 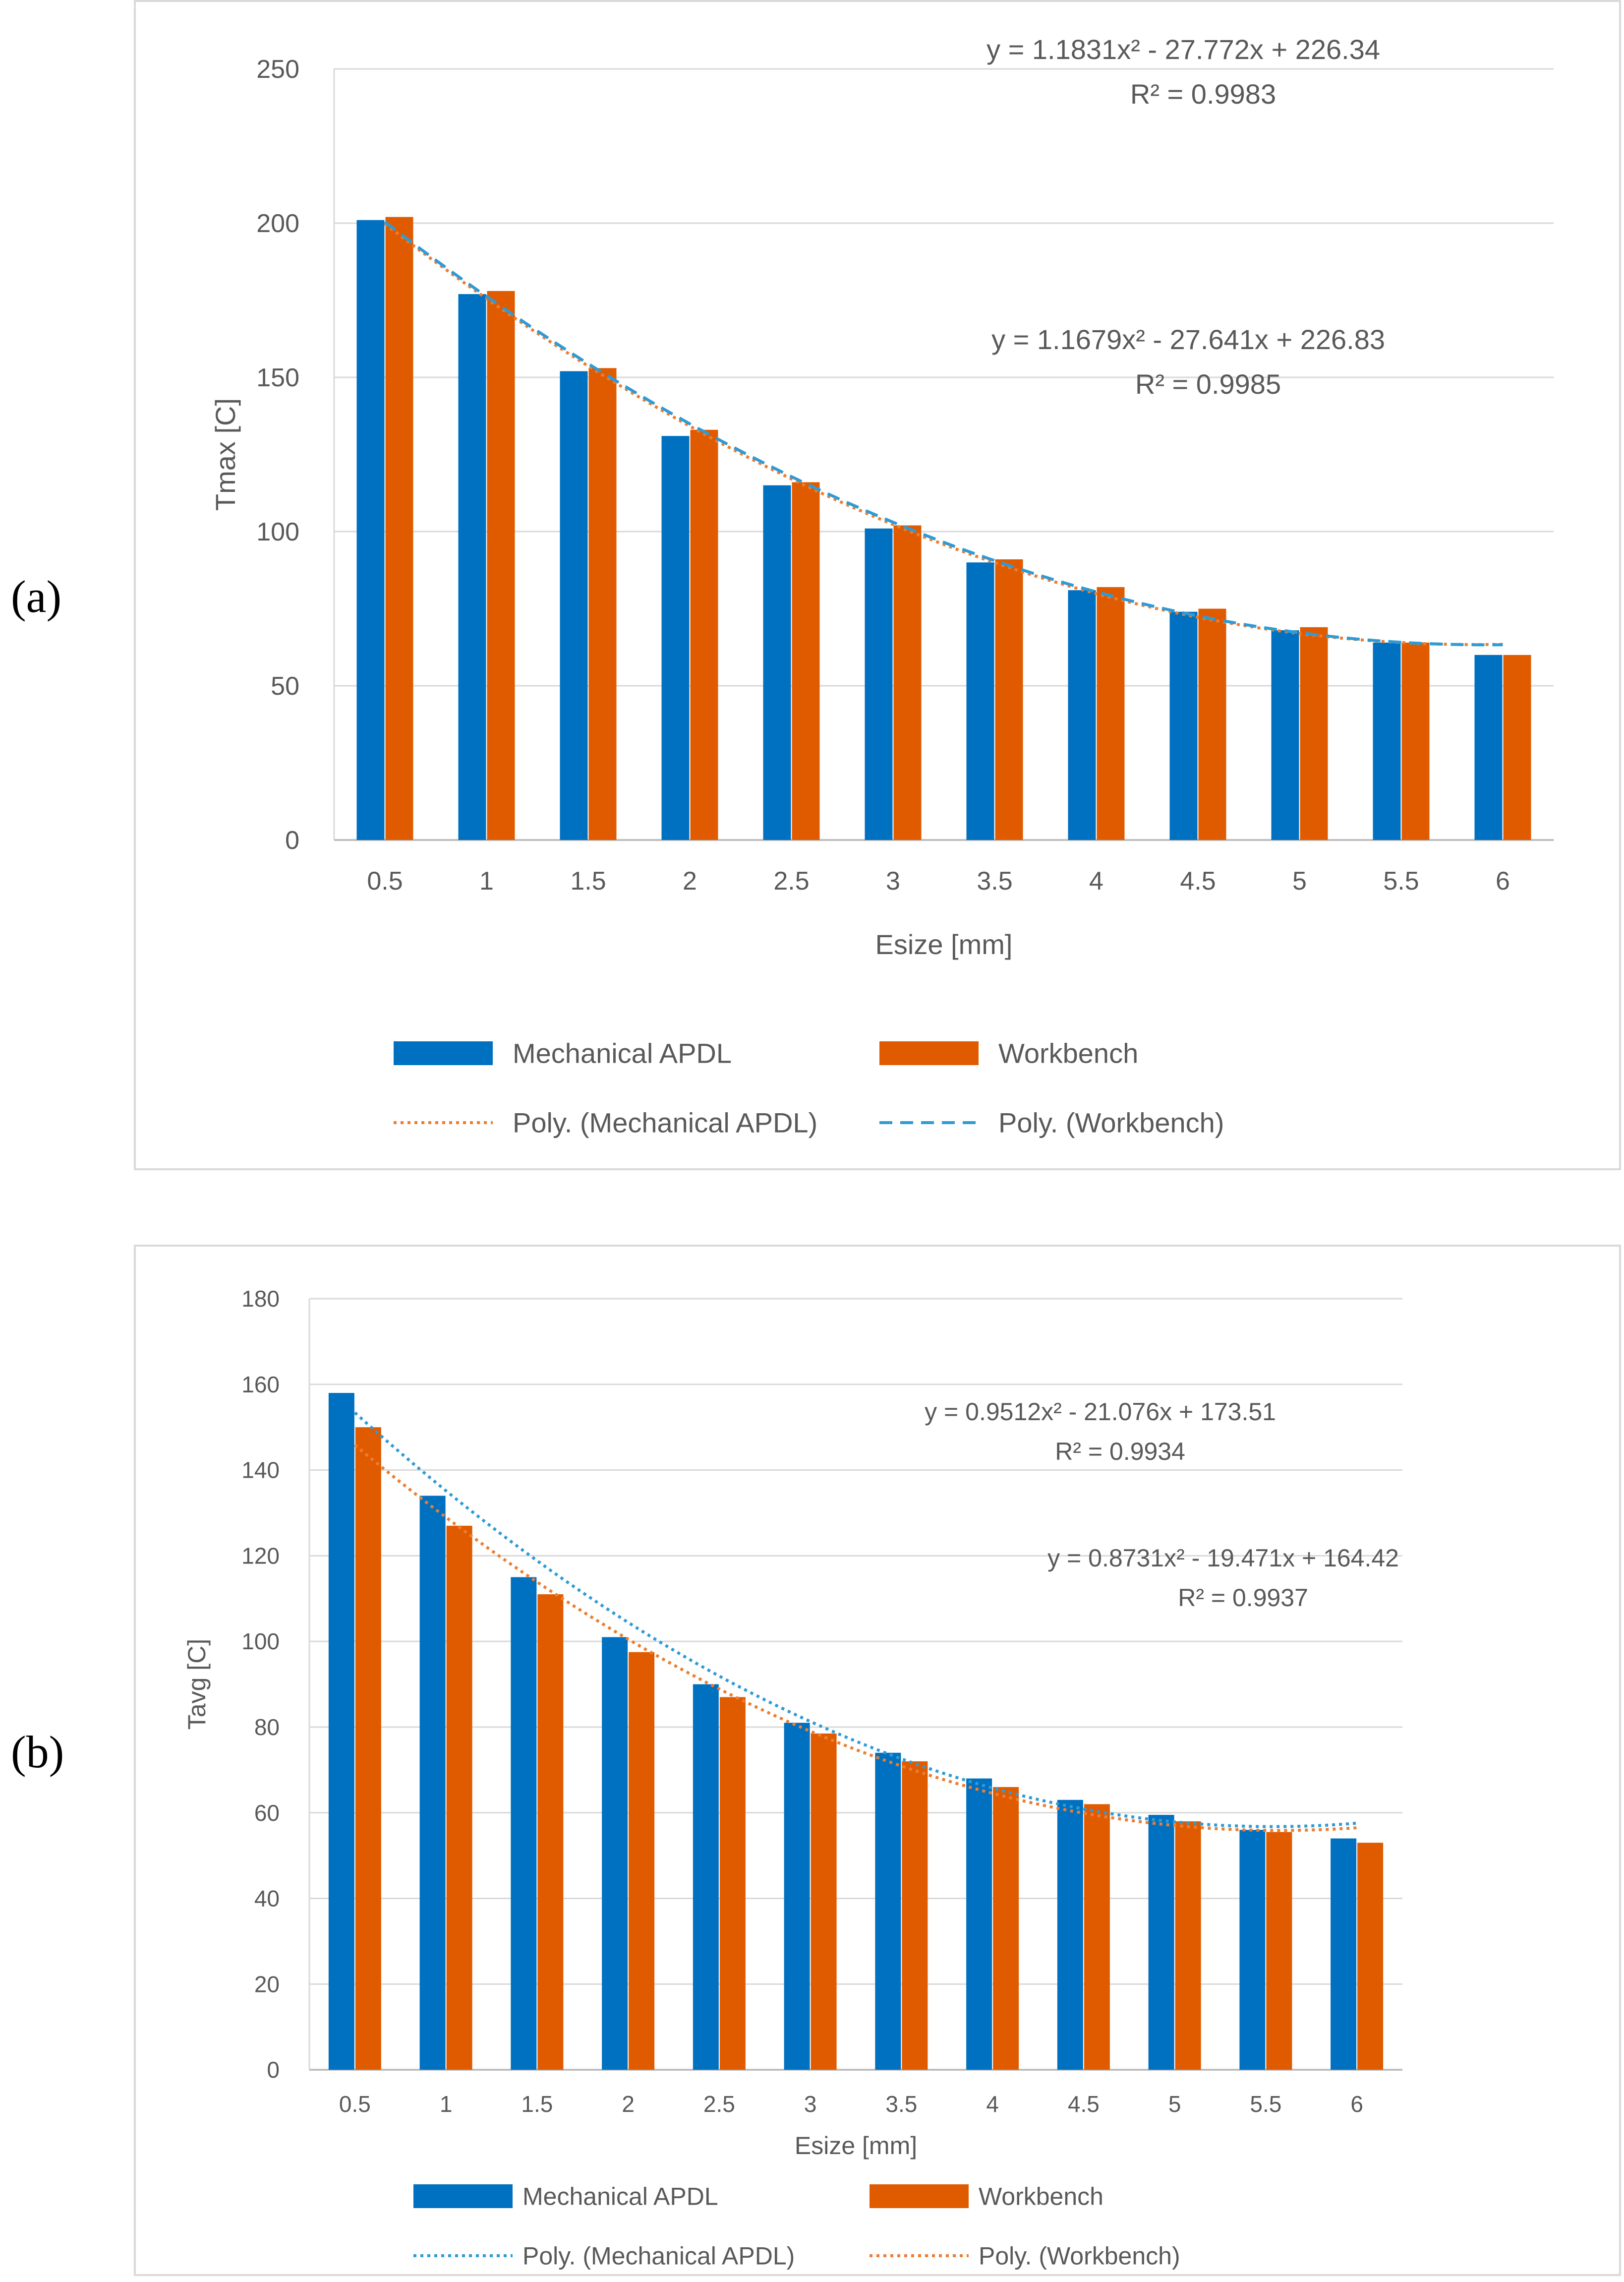 I want to click on trendline-equation: y = 1.1831x² - 27.772x + 226.34, so click(x=1183, y=49).